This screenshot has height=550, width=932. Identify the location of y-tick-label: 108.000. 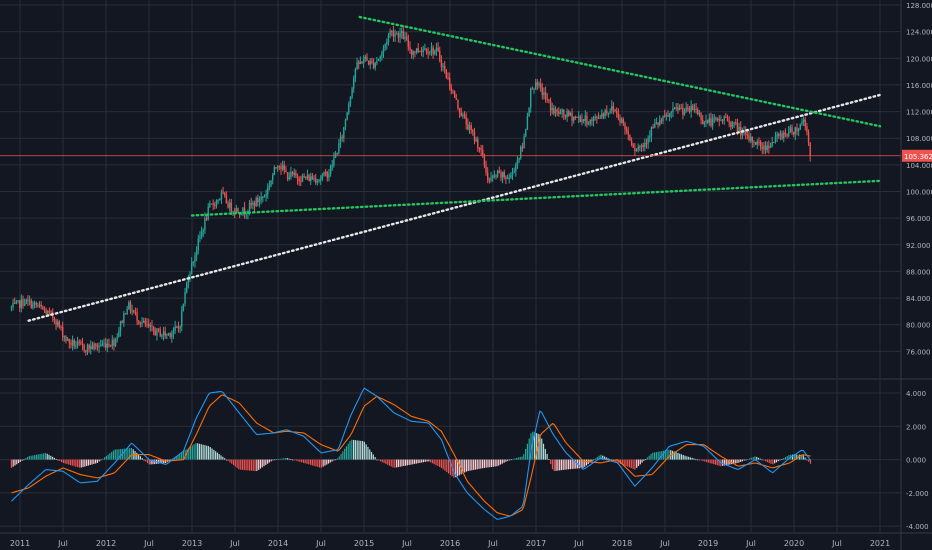
(919, 139).